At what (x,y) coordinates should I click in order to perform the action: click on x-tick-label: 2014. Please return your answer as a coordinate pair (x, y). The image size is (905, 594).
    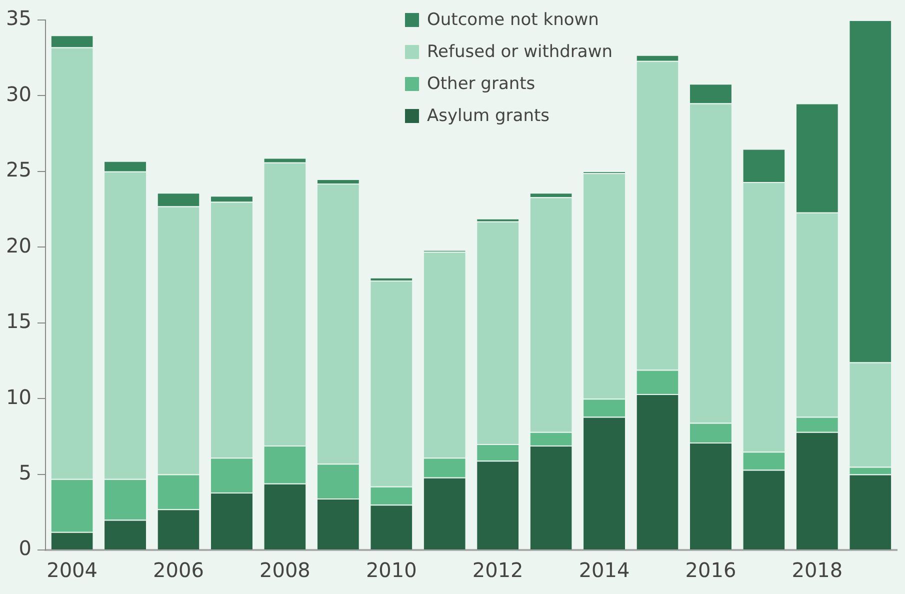
    Looking at the image, I should click on (604, 570).